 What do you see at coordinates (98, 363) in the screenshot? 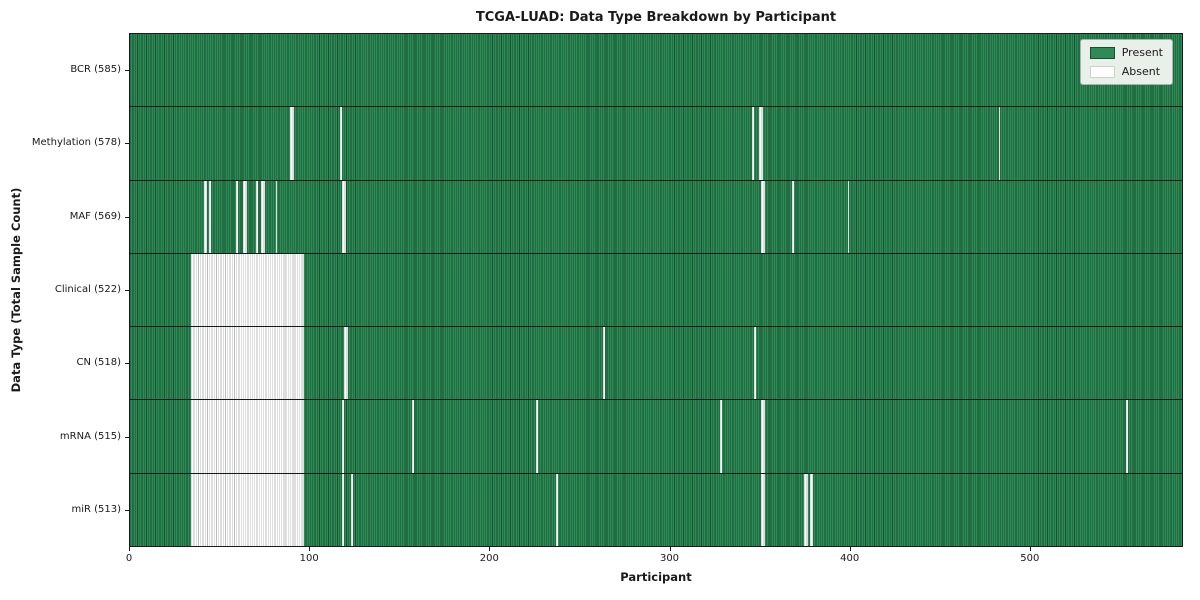
I see `y-tick-label: CN (518)` at bounding box center [98, 363].